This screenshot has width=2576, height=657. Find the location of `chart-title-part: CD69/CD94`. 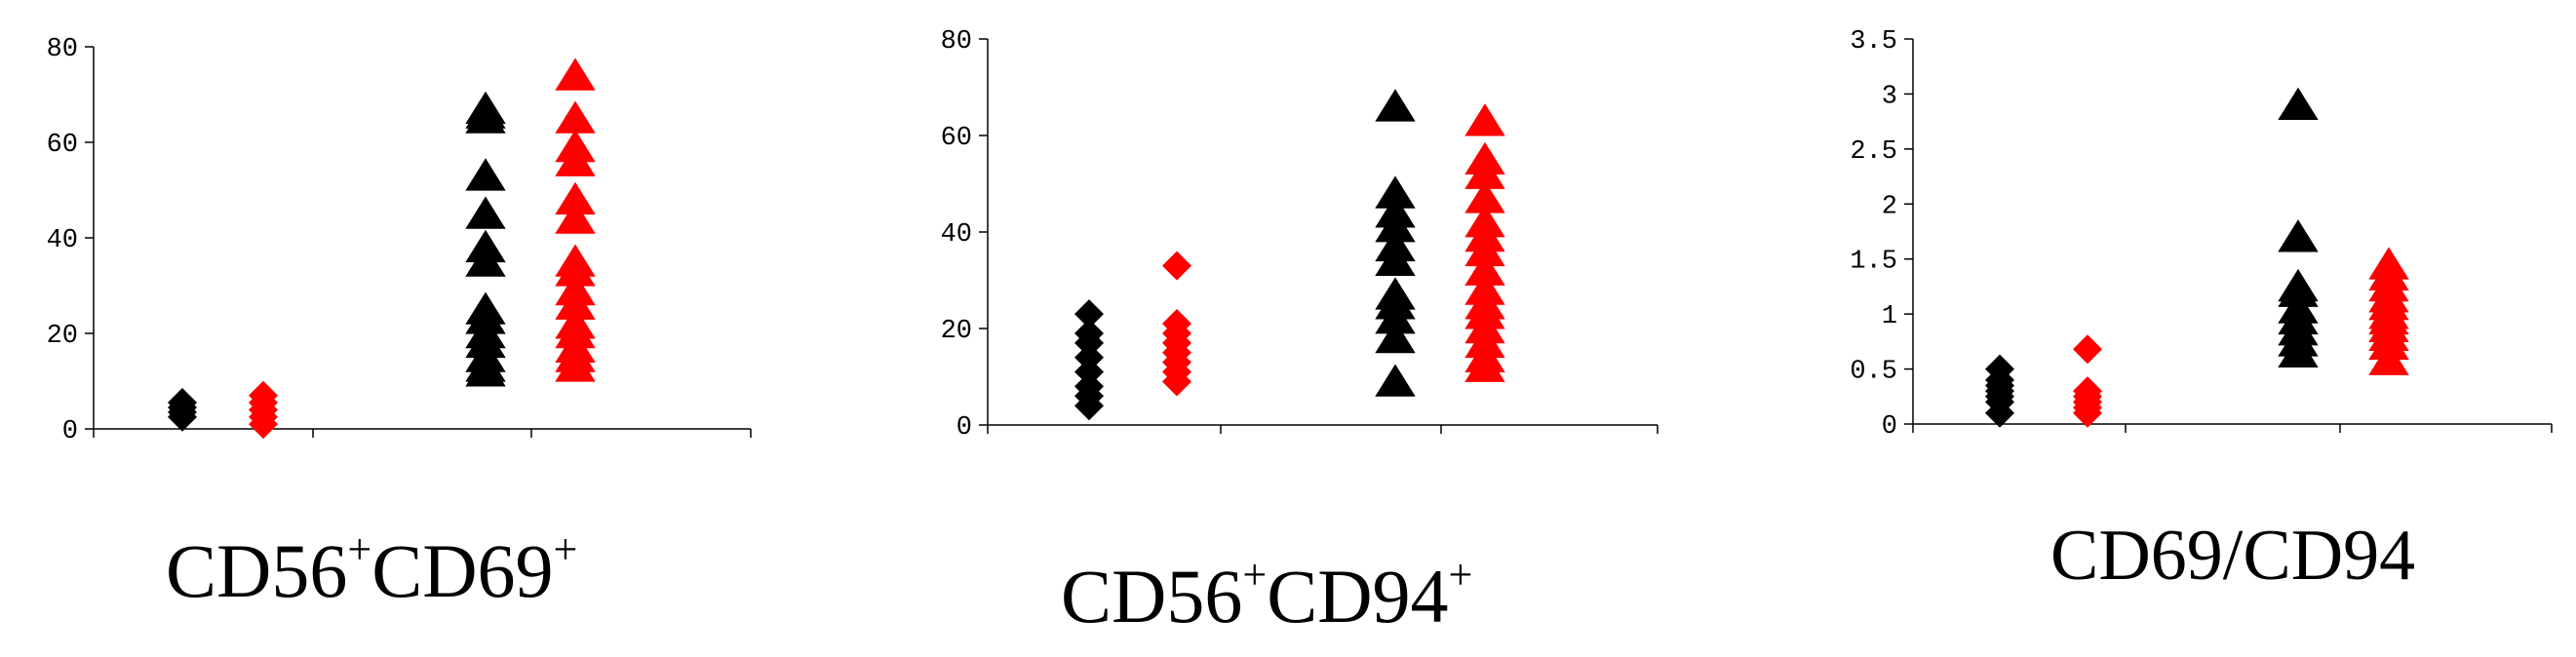

chart-title-part: CD69/CD94 is located at coordinates (2232, 556).